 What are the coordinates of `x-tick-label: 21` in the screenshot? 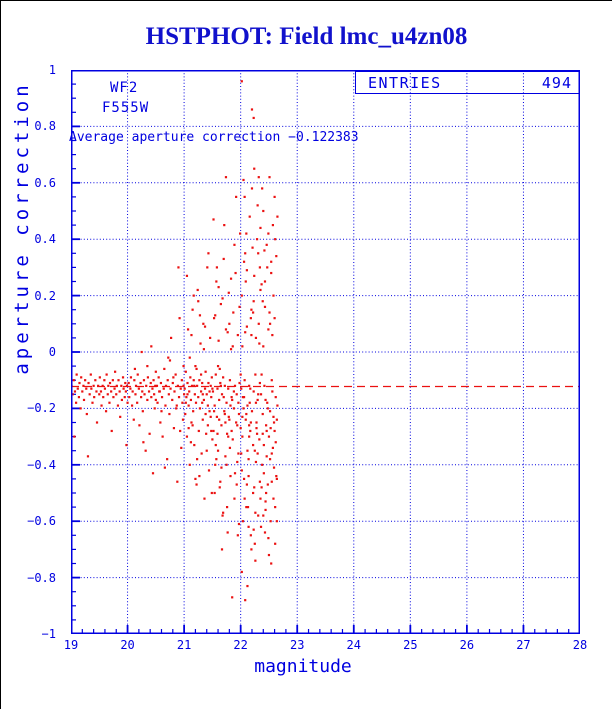 It's located at (184, 645).